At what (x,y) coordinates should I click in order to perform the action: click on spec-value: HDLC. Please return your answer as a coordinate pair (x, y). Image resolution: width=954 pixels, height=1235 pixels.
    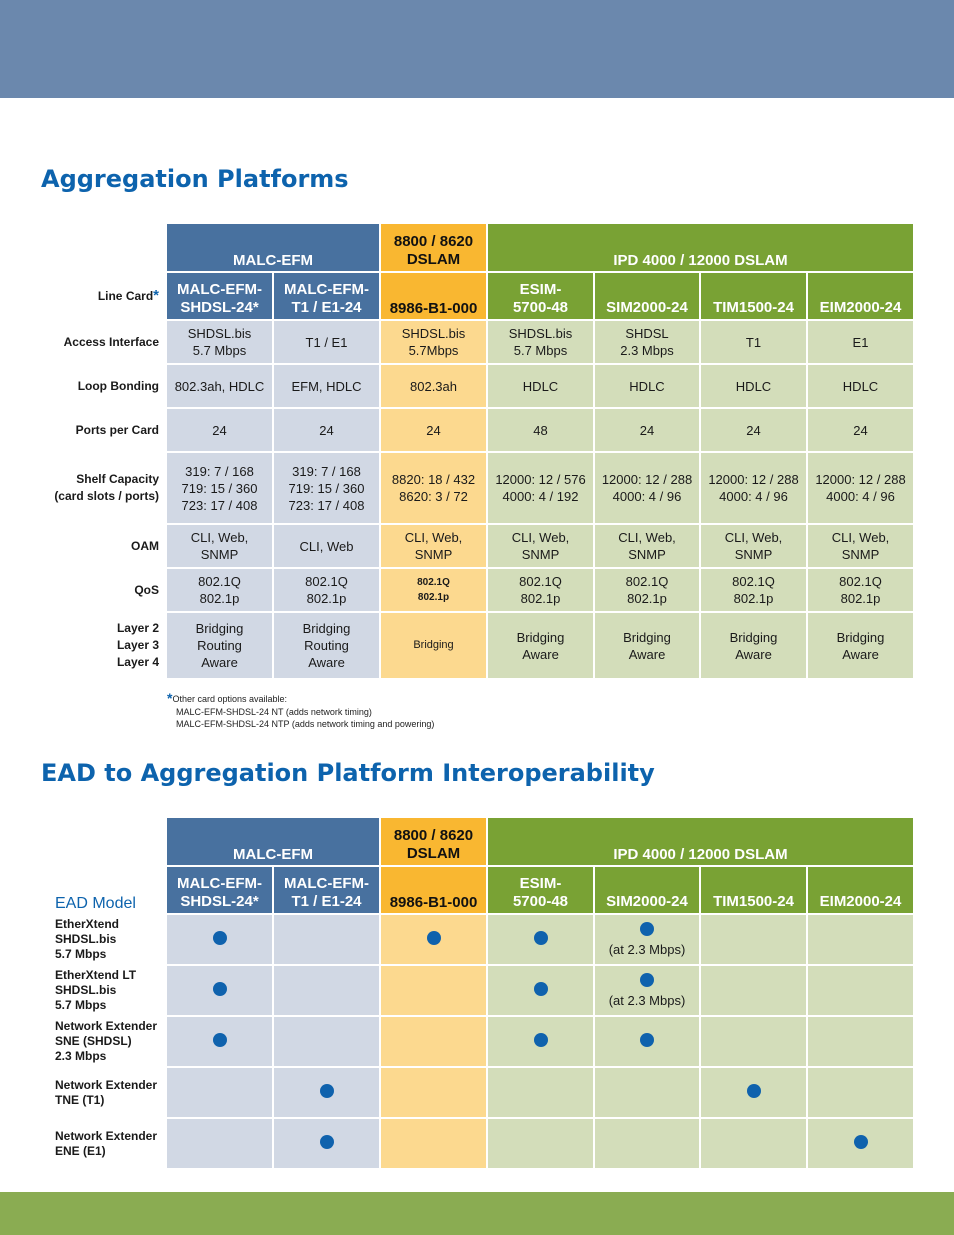
    Looking at the image, I should click on (753, 386).